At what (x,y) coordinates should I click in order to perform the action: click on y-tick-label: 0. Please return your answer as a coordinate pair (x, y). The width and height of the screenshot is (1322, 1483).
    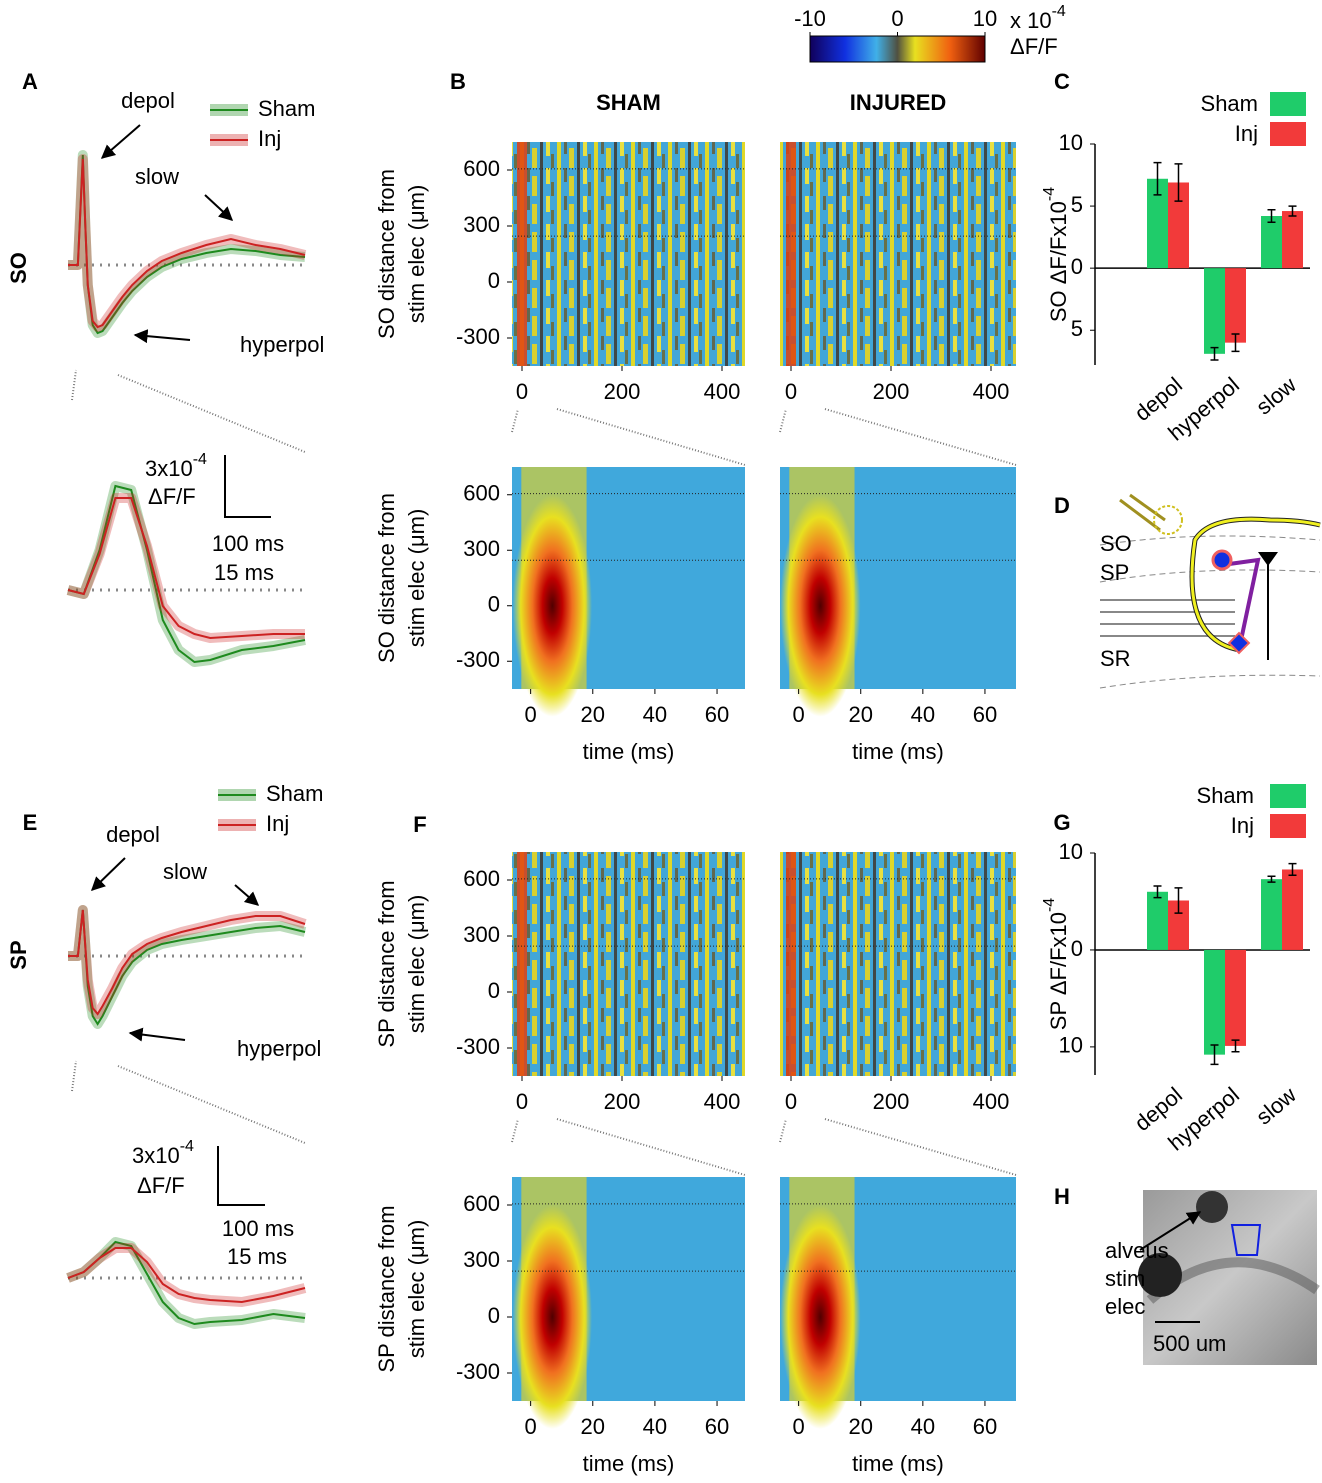
    Looking at the image, I should click on (494, 1315).